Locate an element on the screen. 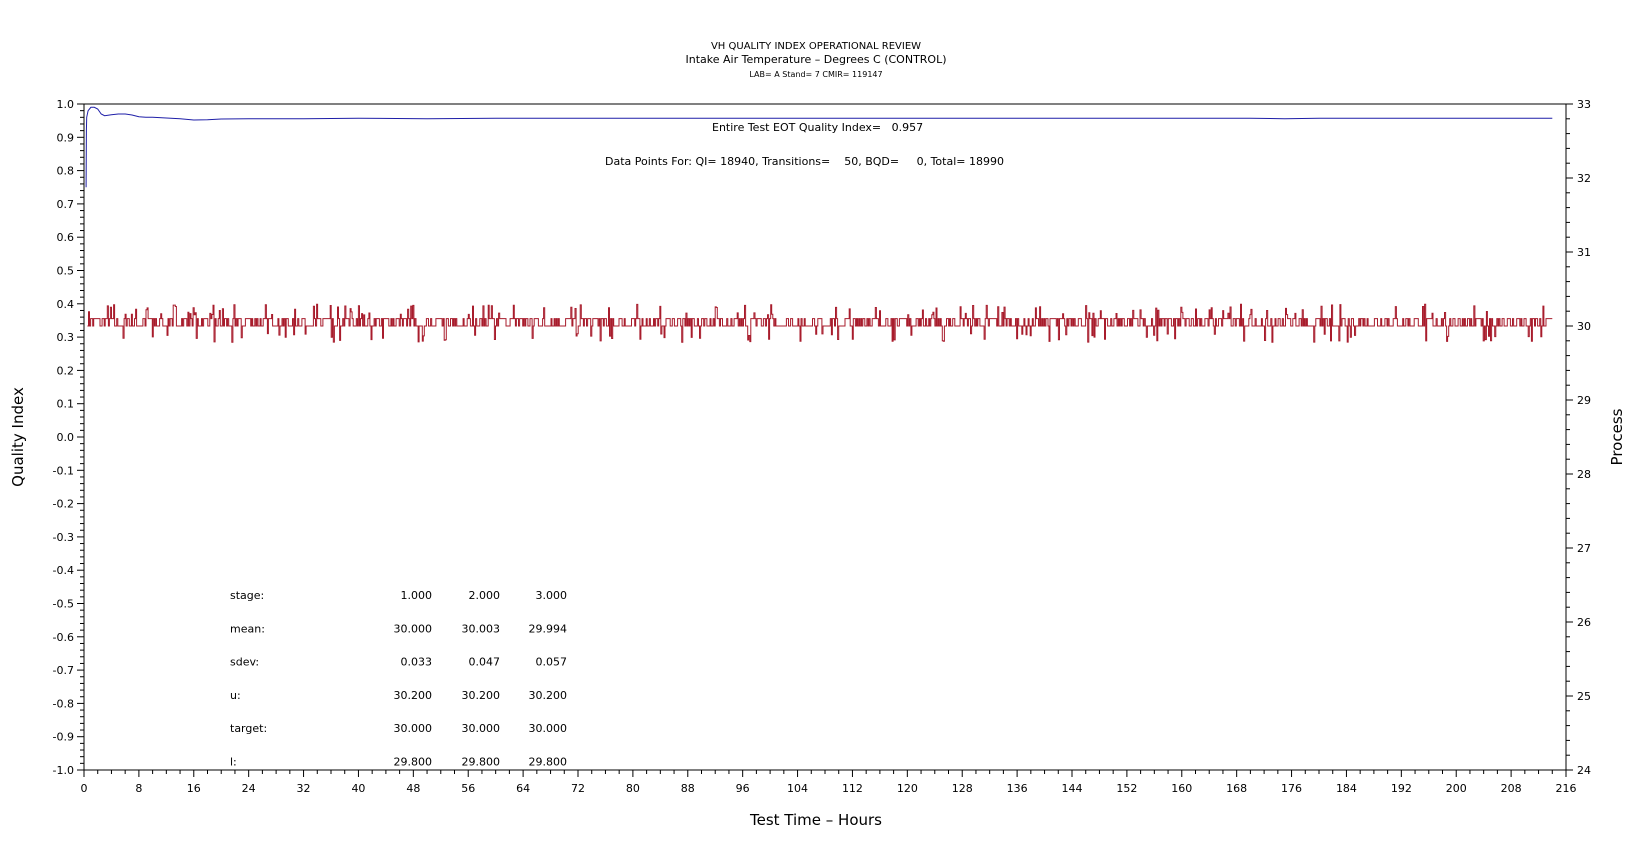  y-axis-left-title: Quality Index is located at coordinates (18, 437).